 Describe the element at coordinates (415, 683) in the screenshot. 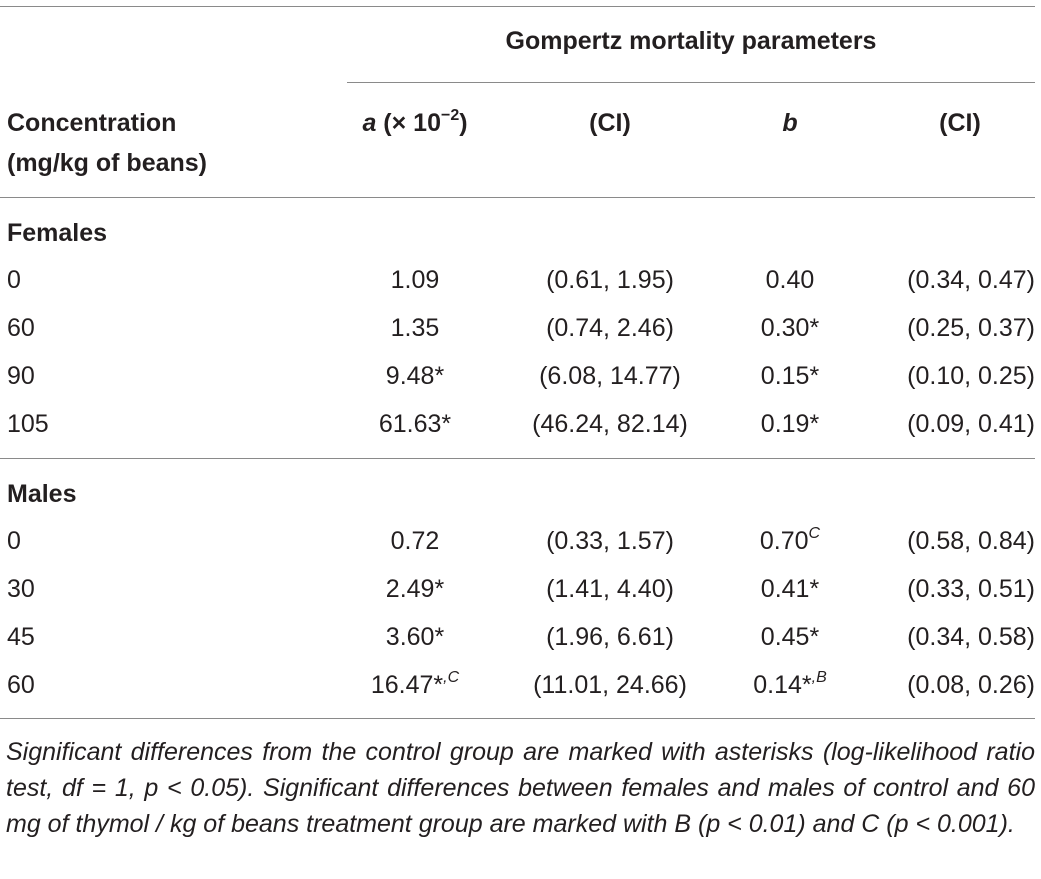

I see `cell-a: 16.47*,C` at that location.